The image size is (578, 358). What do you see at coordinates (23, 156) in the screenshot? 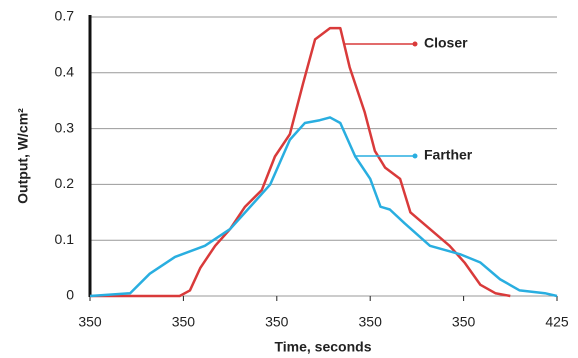
I see `y-axis-label: Output, W/cm²` at bounding box center [23, 156].